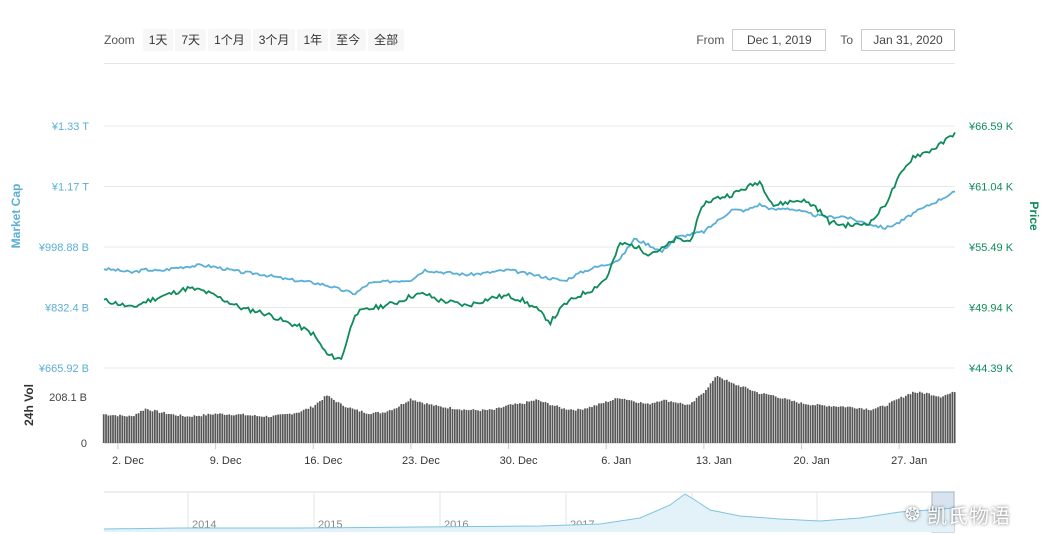 The height and width of the screenshot is (535, 1043). What do you see at coordinates (421, 461) in the screenshot?
I see `x-tick-label: 23. Dec` at bounding box center [421, 461].